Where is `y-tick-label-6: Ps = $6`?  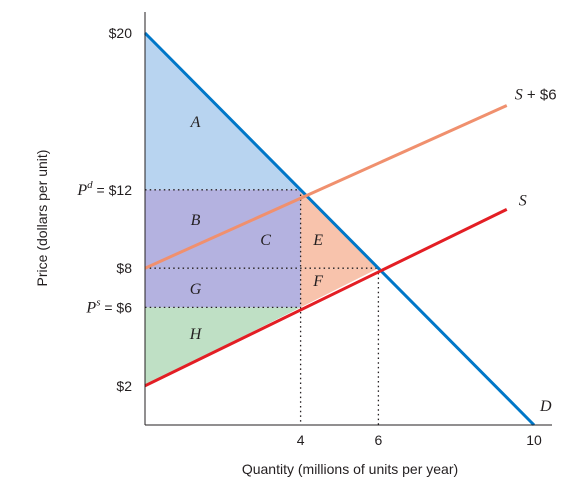
y-tick-label-6: Ps = $6 is located at coordinates (108, 306).